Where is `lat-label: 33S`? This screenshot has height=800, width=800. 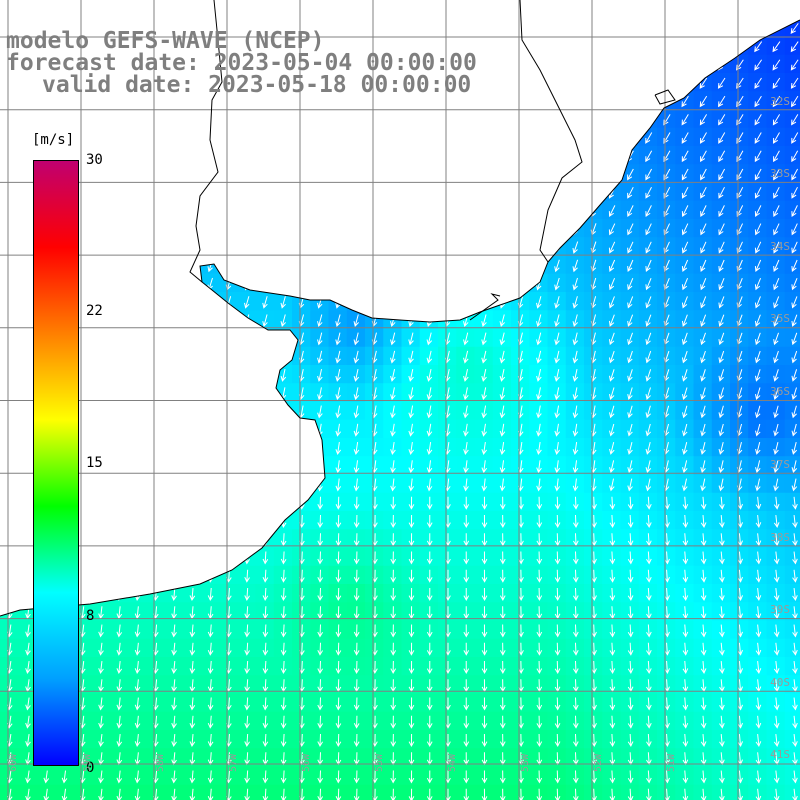 lat-label: 33S is located at coordinates (780, 173).